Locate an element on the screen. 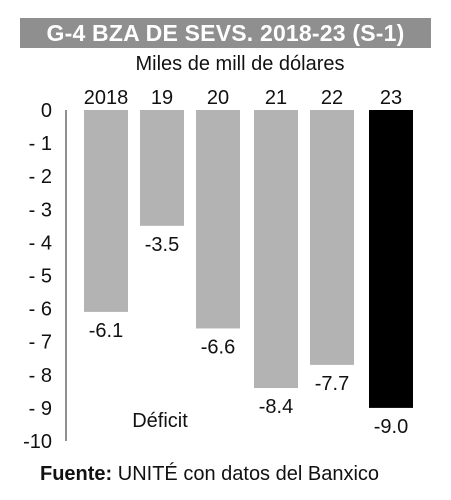  y-tick-label: - 6 is located at coordinates (40, 310).